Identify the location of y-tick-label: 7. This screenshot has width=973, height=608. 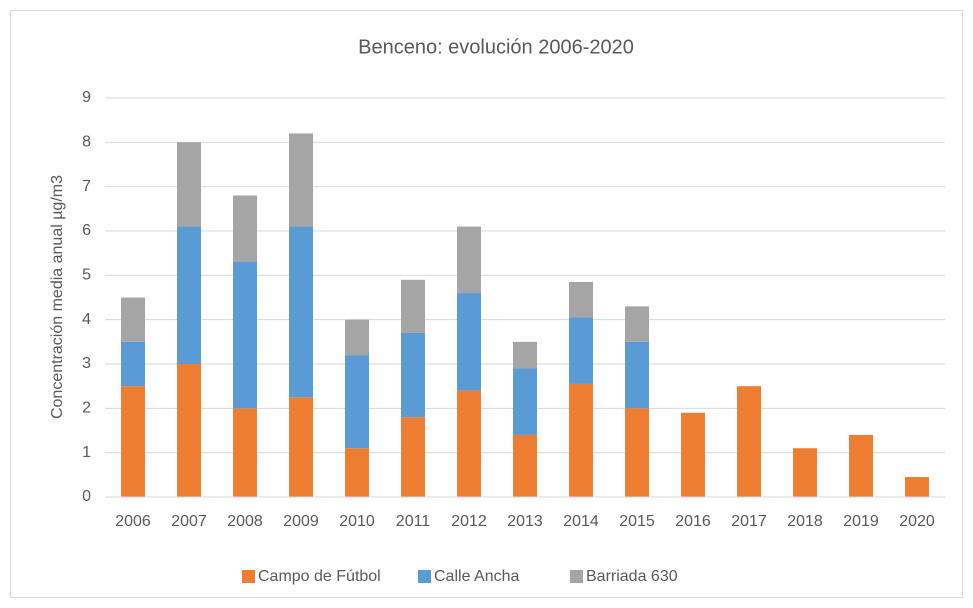
(86, 186).